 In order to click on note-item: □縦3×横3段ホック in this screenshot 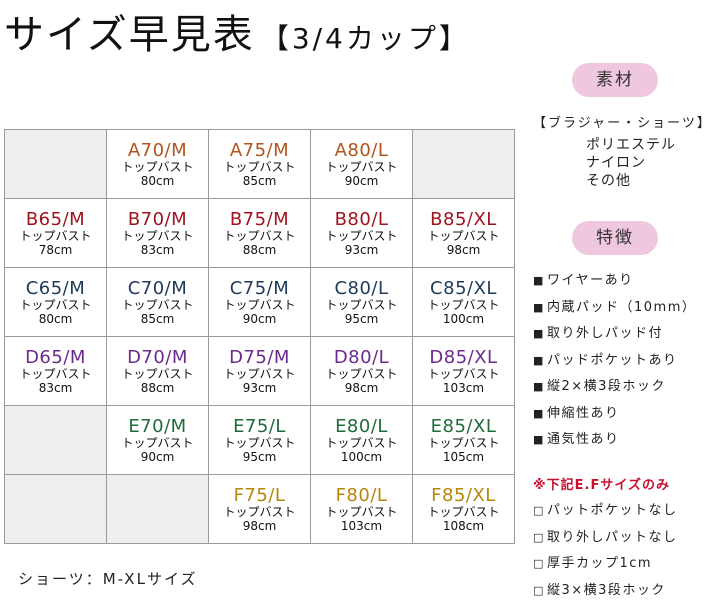, I will do `click(605, 591)`.